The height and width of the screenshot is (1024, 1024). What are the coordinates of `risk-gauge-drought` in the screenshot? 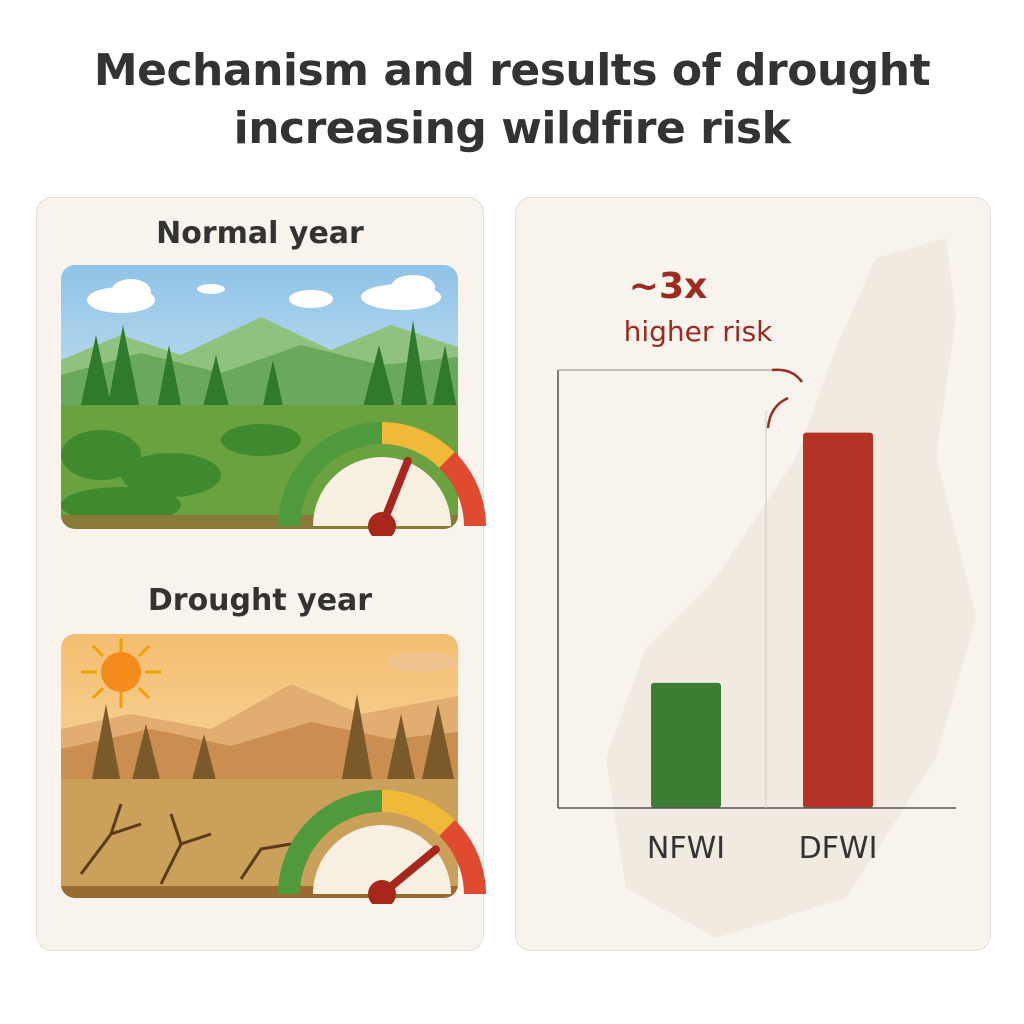 It's located at (382, 847).